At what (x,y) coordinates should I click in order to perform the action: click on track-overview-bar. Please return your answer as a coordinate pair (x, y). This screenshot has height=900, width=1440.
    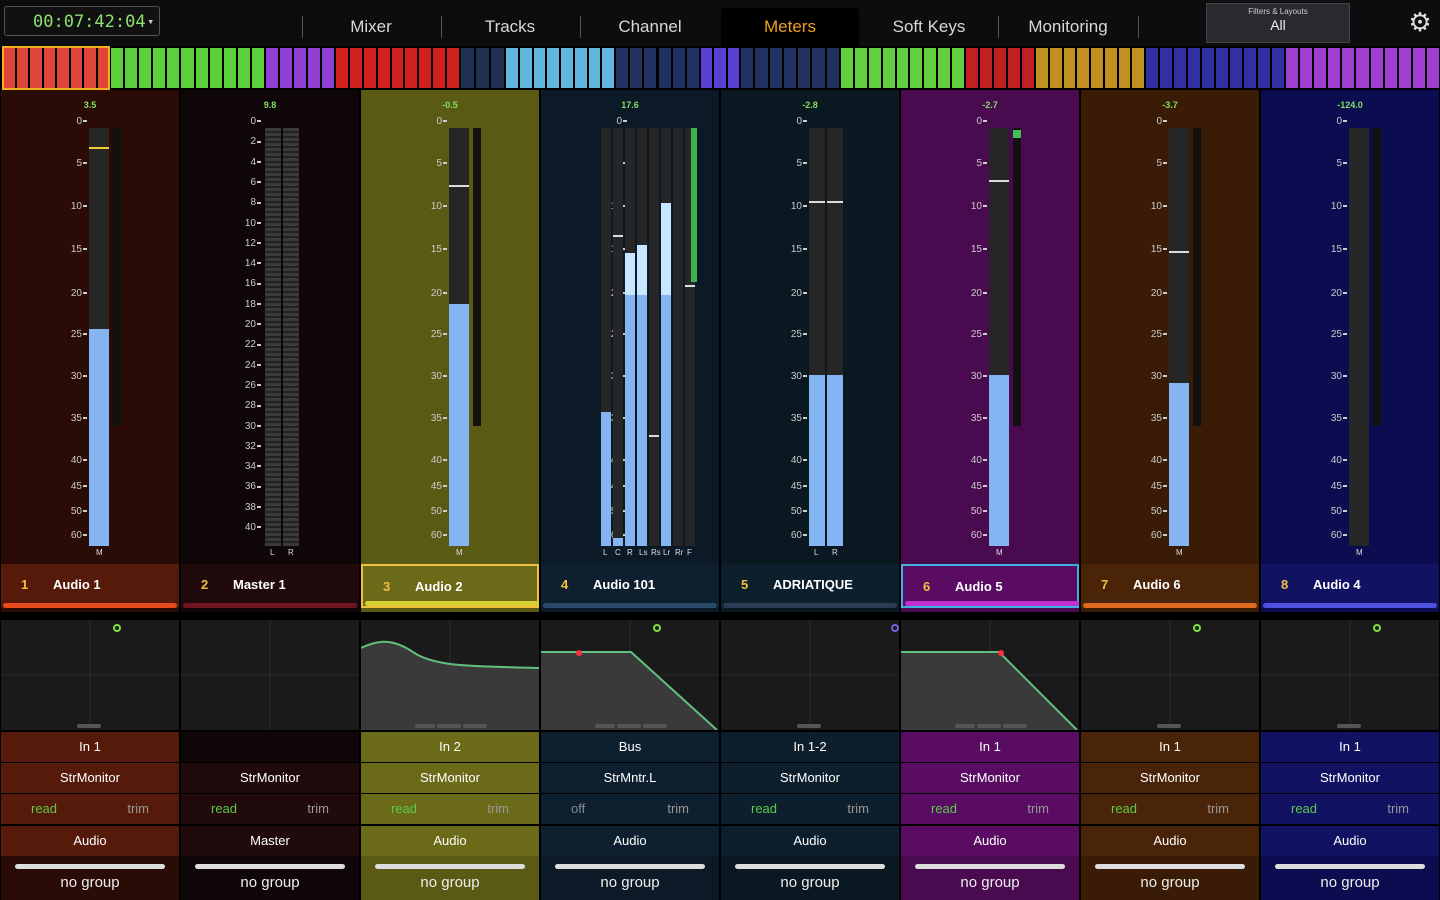
    Looking at the image, I should click on (720, 68).